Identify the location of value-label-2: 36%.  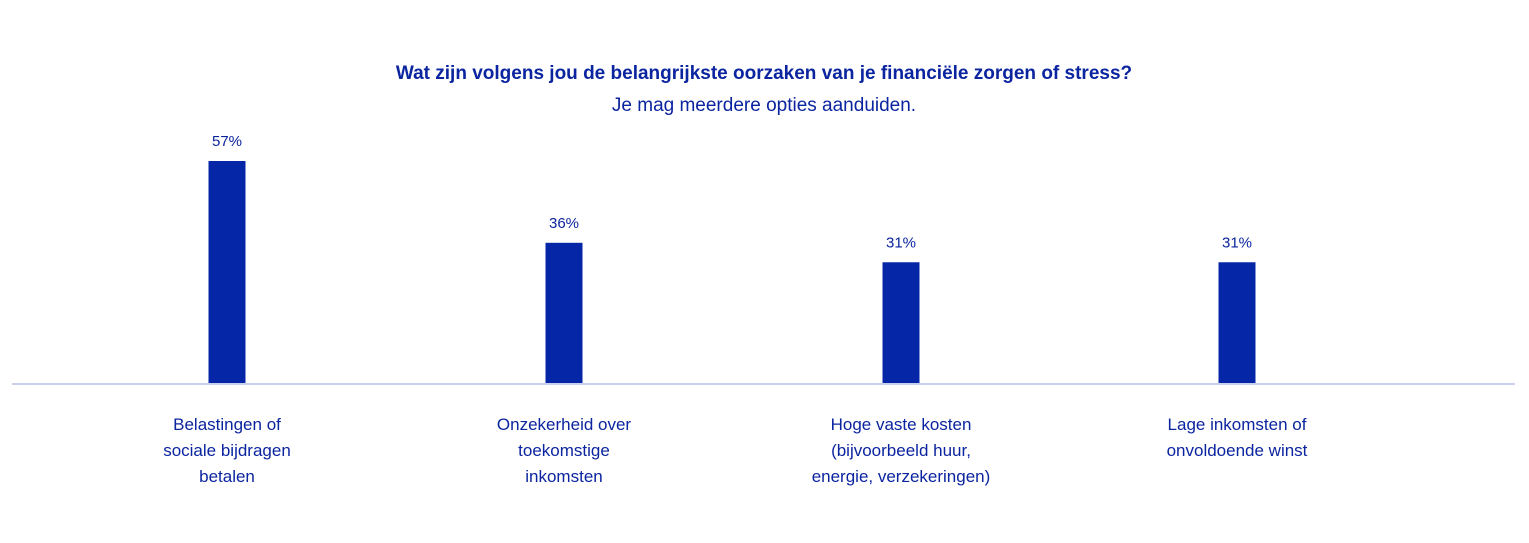
(564, 223).